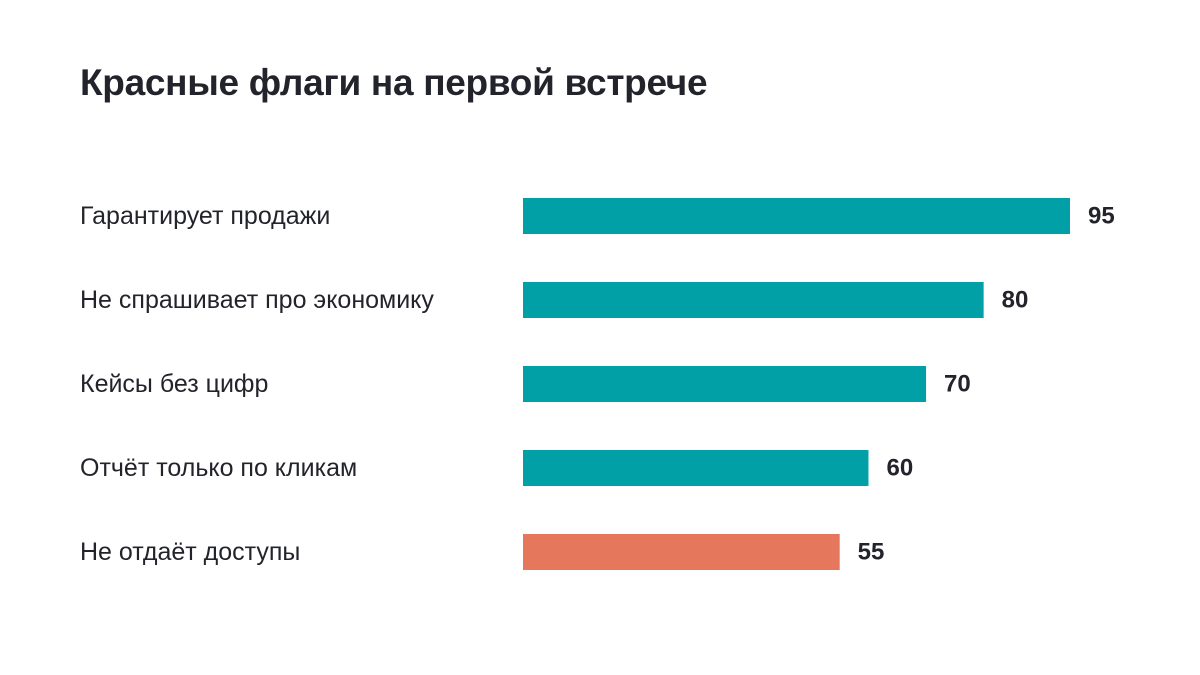  Describe the element at coordinates (1101, 216) in the screenshot. I see `value-label: 95` at that location.